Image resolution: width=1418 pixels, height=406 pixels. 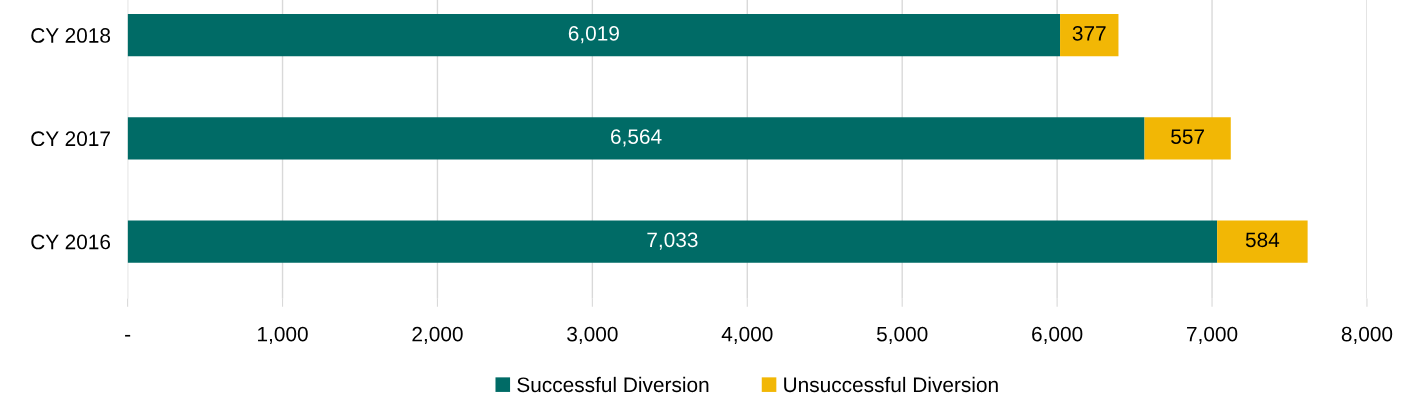 What do you see at coordinates (902, 335) in the screenshot?
I see `x-tick-label: 5,000` at bounding box center [902, 335].